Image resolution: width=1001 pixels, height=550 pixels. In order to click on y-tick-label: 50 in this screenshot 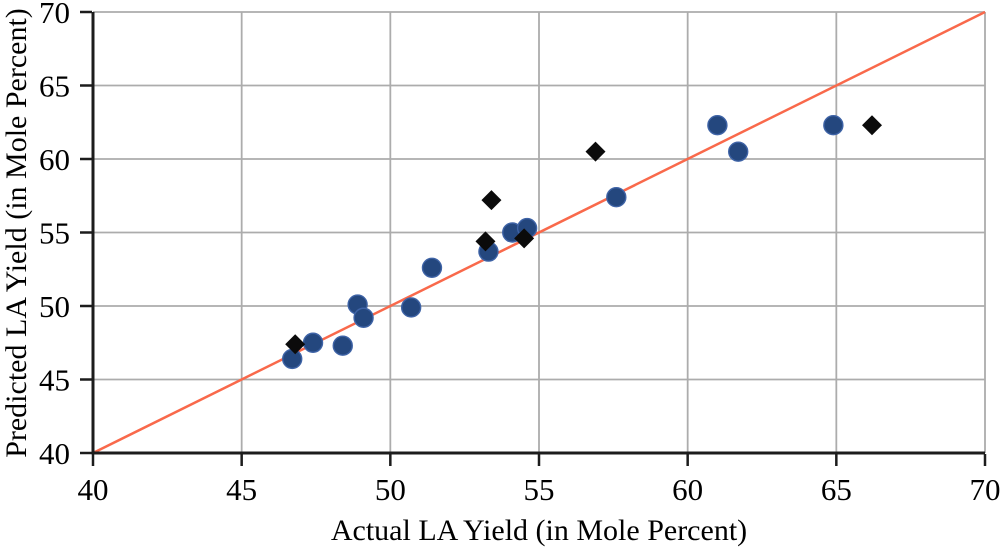, I will do `click(54, 306)`.